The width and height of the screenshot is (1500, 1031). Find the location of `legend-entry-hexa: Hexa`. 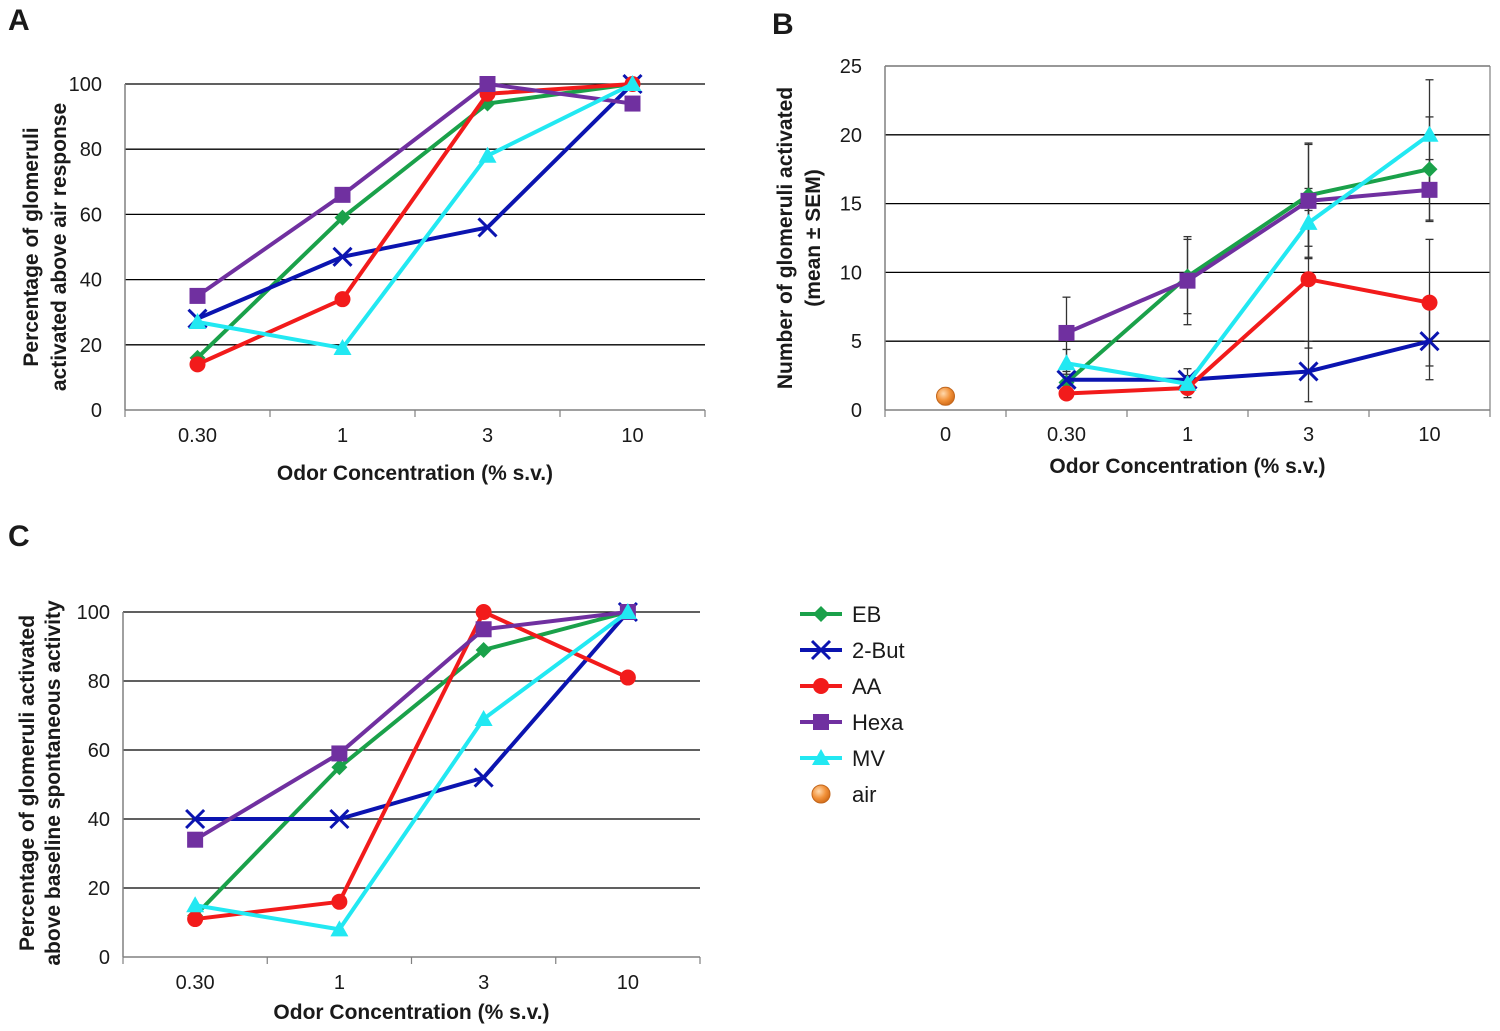

legend-entry-hexa: Hexa is located at coordinates (852, 722).